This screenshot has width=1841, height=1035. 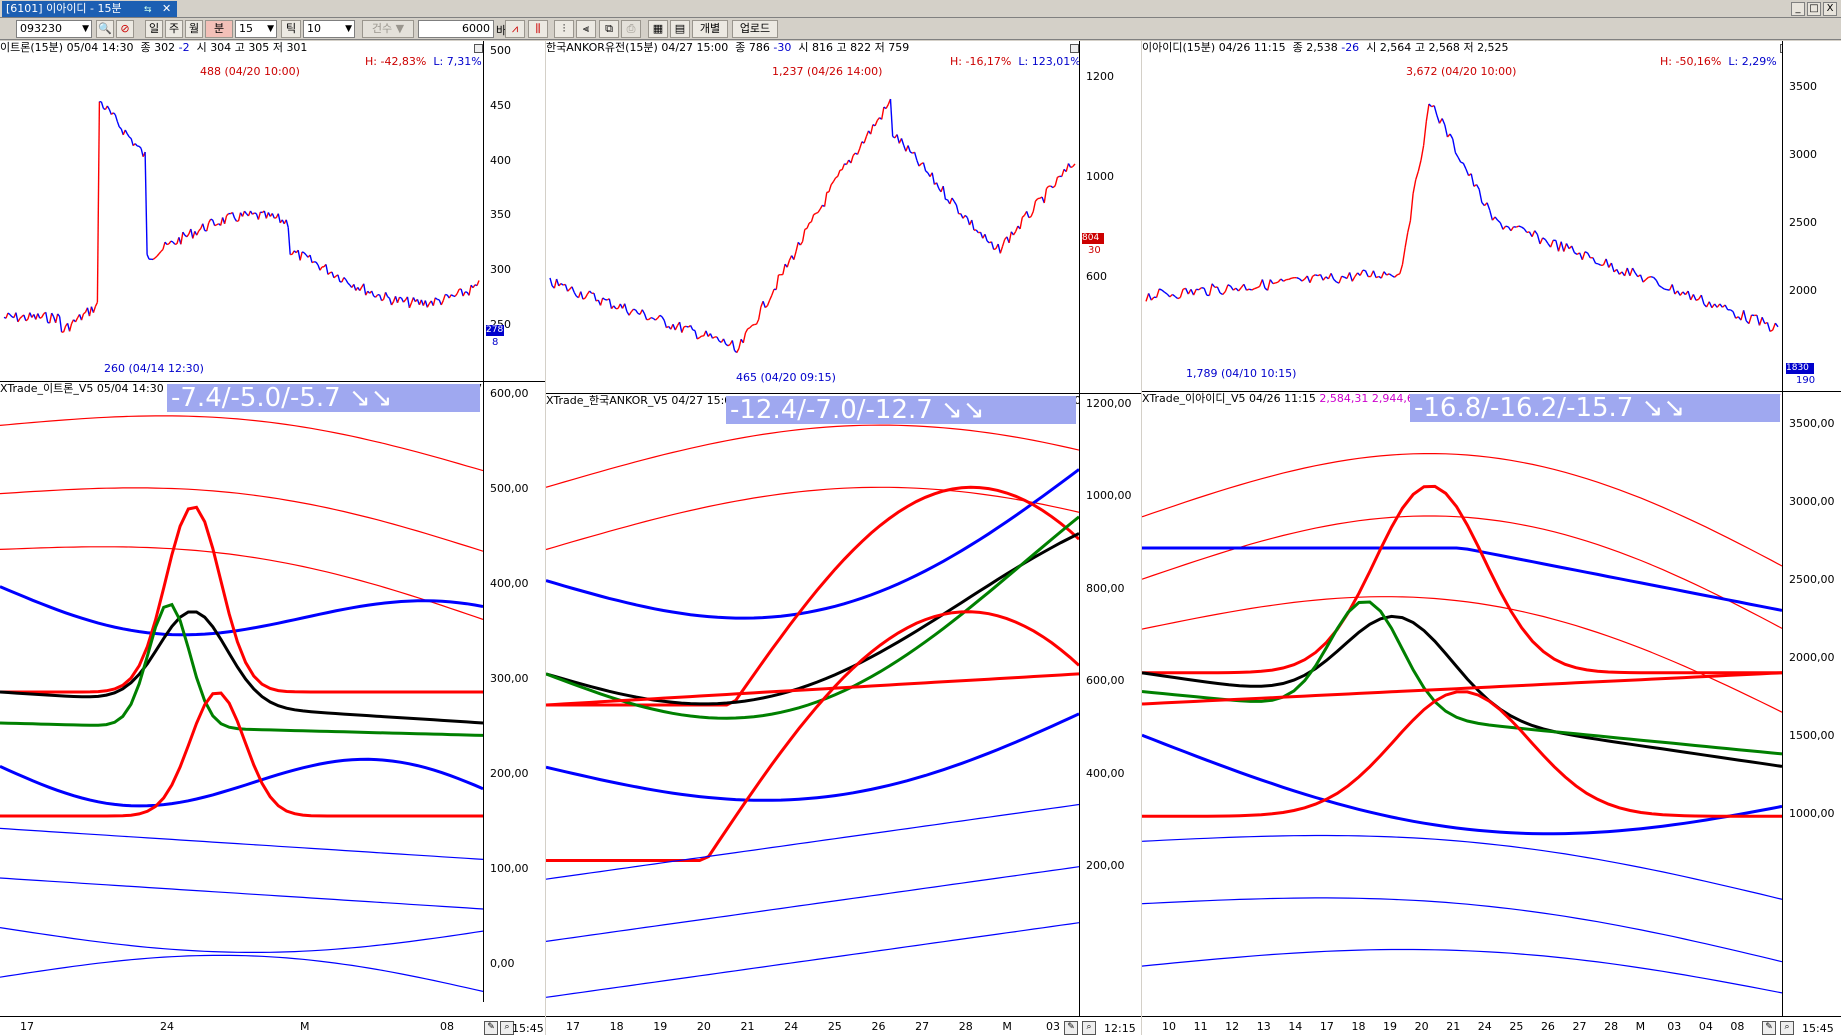 I want to click on minimize-button: _, so click(x=1798, y=9).